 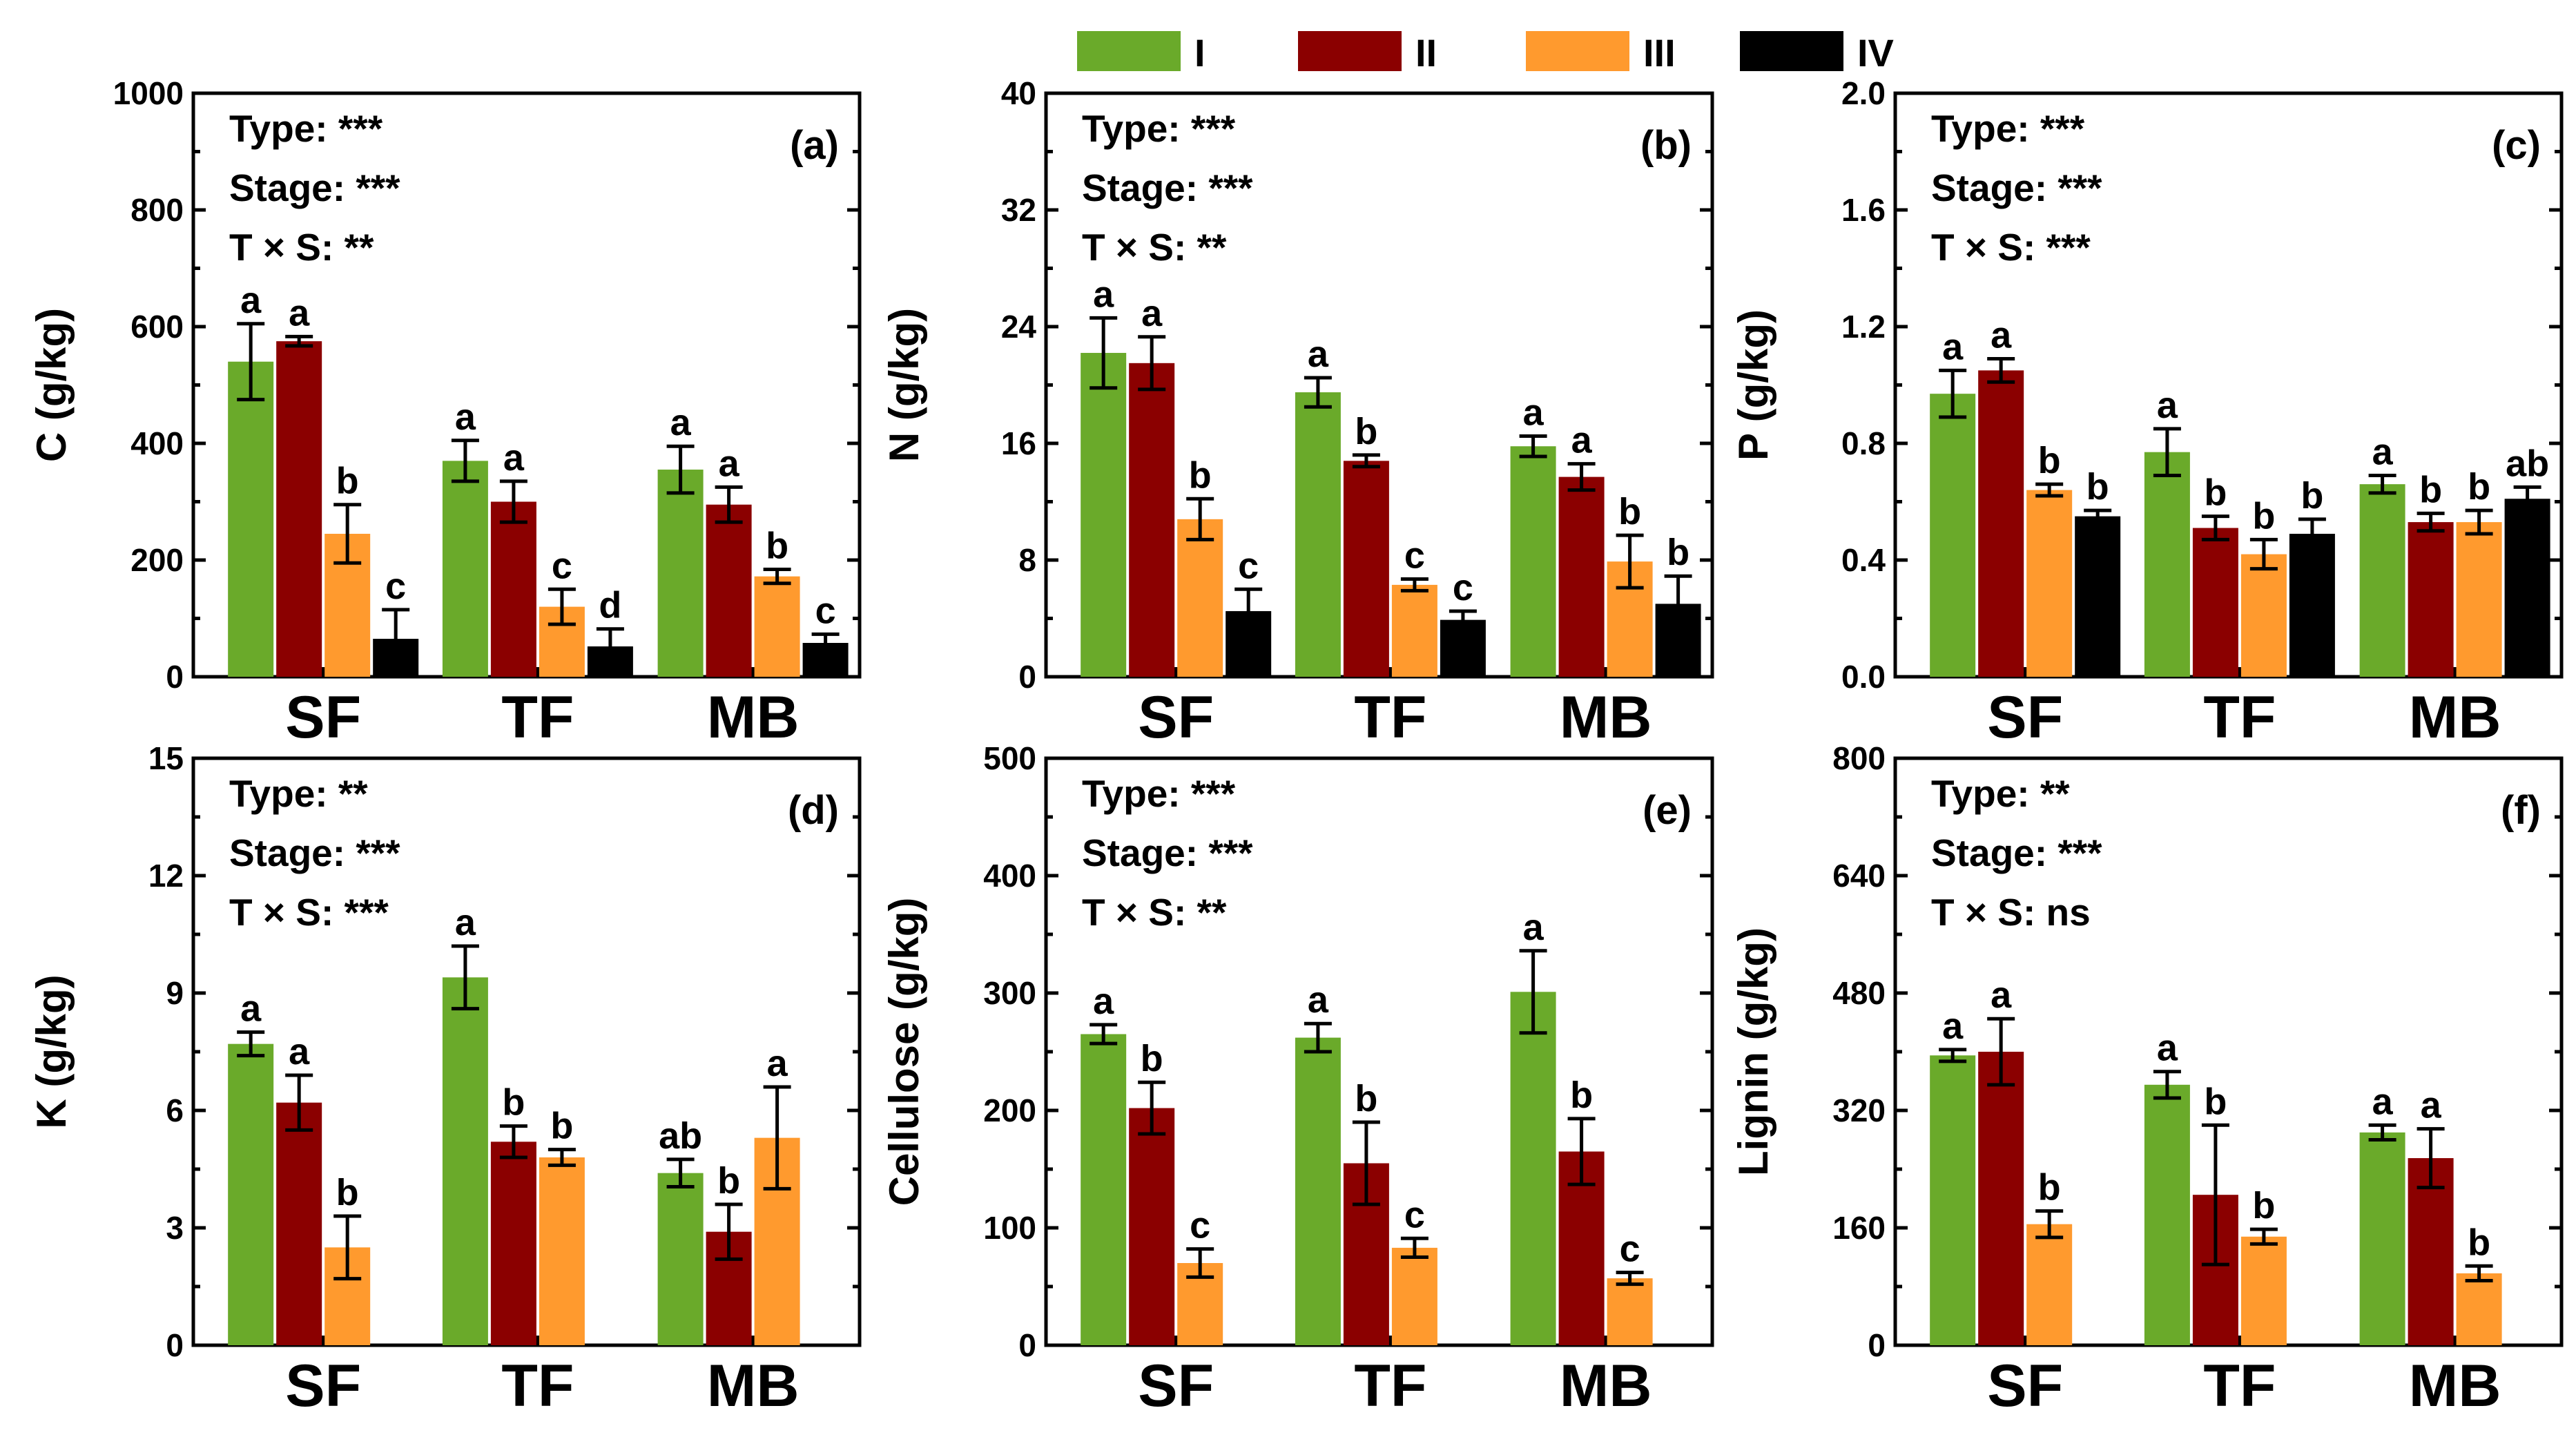 What do you see at coordinates (1018, 93) in the screenshot?
I see `y-tick-label: 40` at bounding box center [1018, 93].